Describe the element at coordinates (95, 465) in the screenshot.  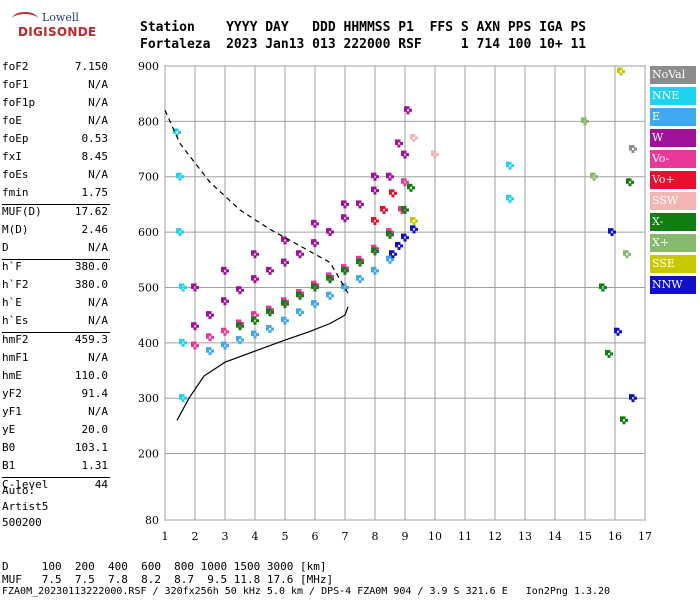
I see `param-value: 1.31` at that location.